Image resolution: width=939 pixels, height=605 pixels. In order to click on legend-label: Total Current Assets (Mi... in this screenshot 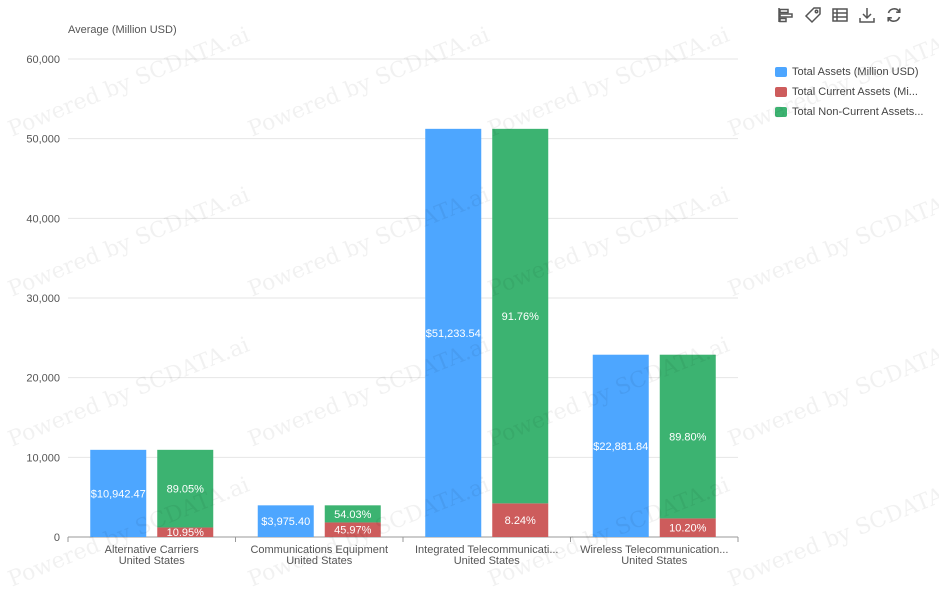, I will do `click(855, 92)`.